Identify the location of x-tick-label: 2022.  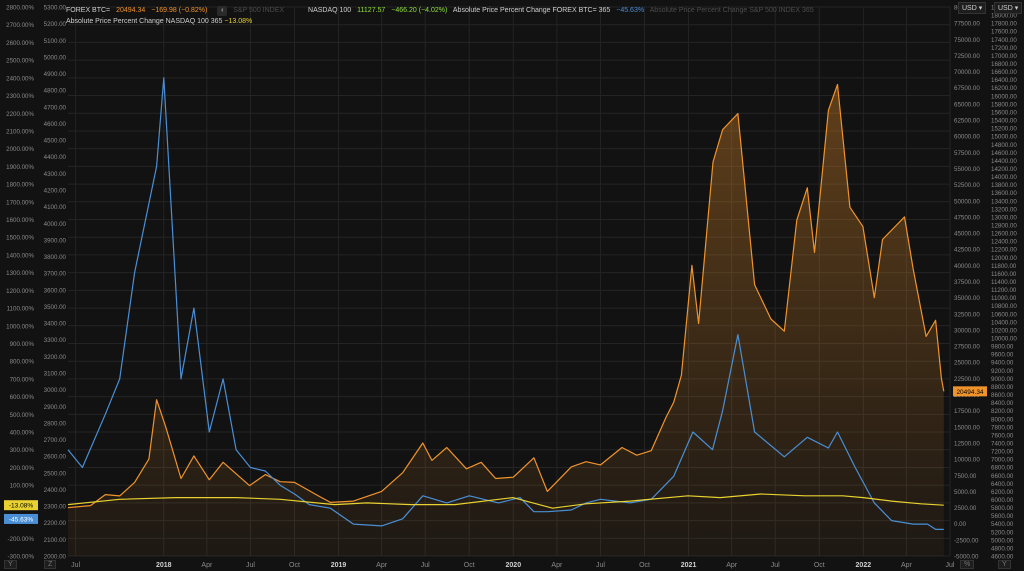
(864, 565).